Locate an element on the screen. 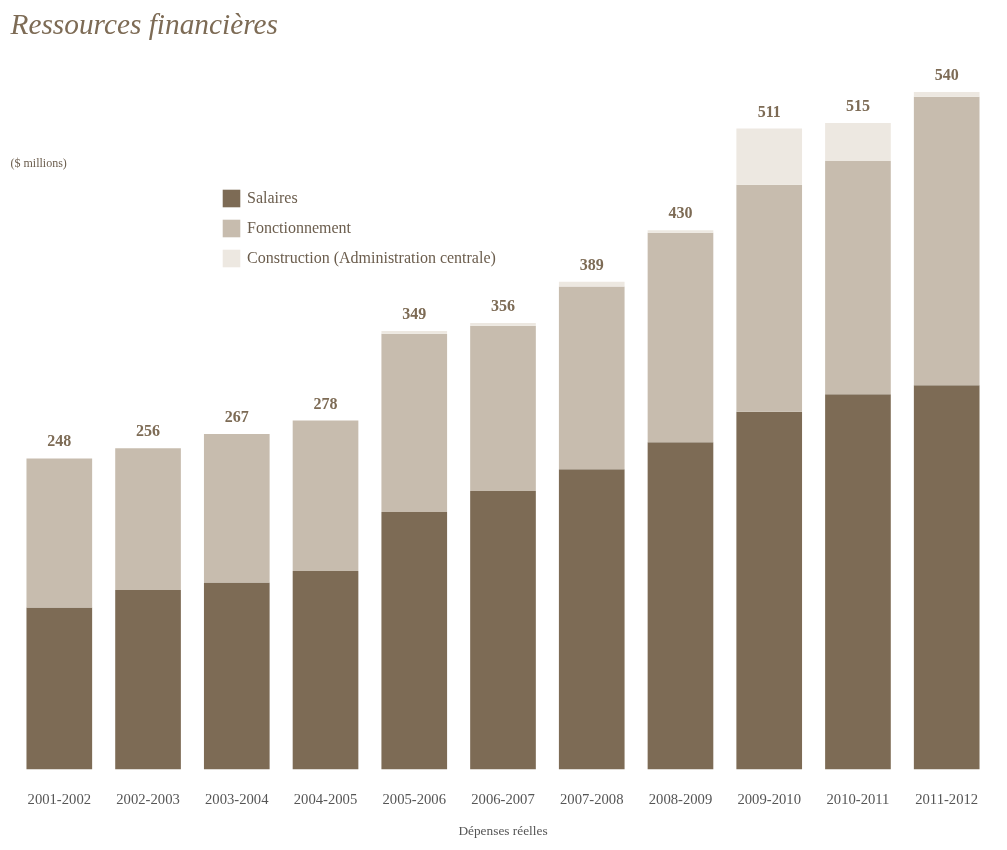 This screenshot has width=1007, height=850. x-tick-label: 2011-2012 is located at coordinates (947, 798).